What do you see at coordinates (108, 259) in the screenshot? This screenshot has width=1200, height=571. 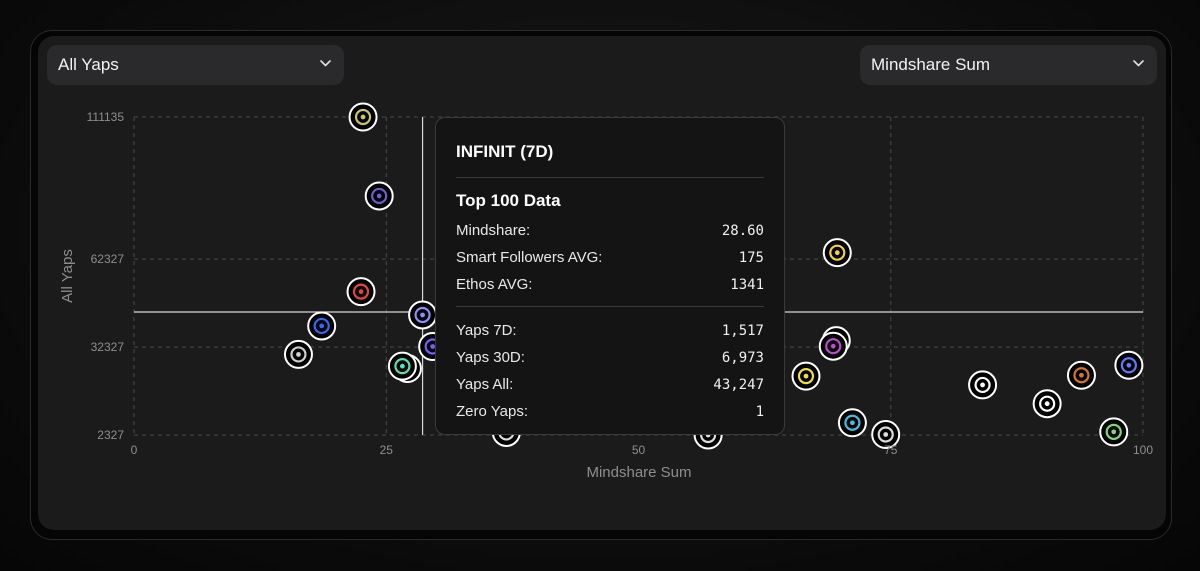 I see `y-tick-label: 62327` at bounding box center [108, 259].